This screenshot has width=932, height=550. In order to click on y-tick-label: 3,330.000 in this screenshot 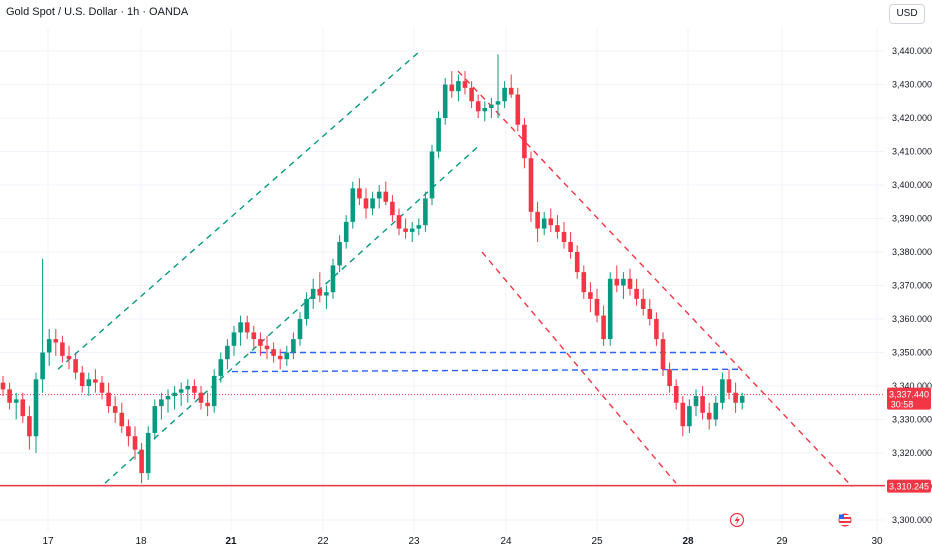, I will do `click(912, 420)`.